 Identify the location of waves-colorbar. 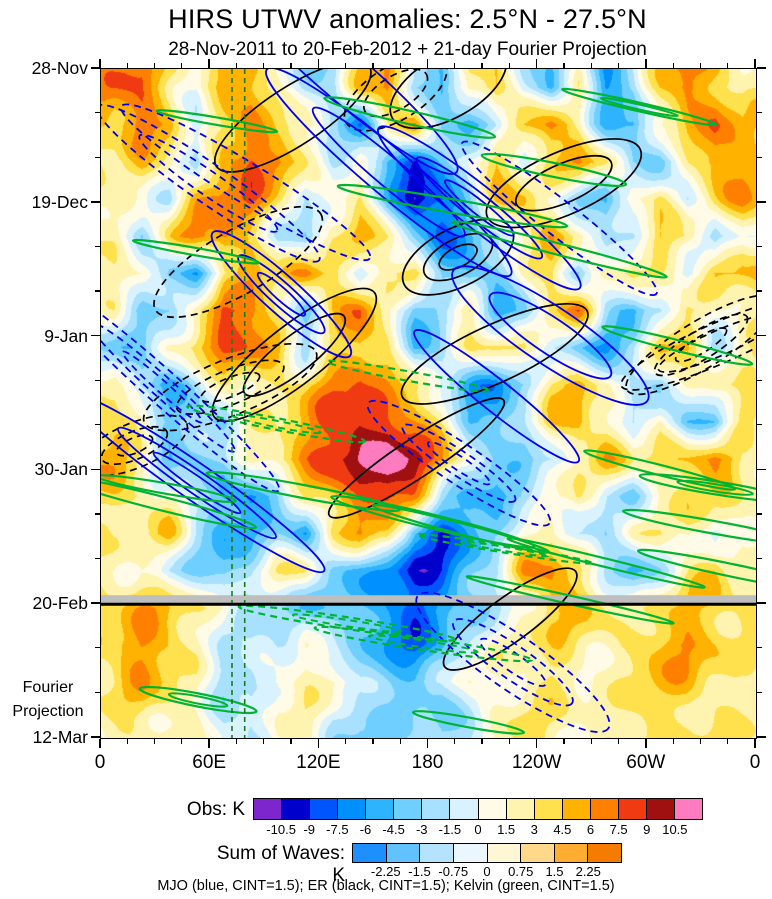
(487, 853).